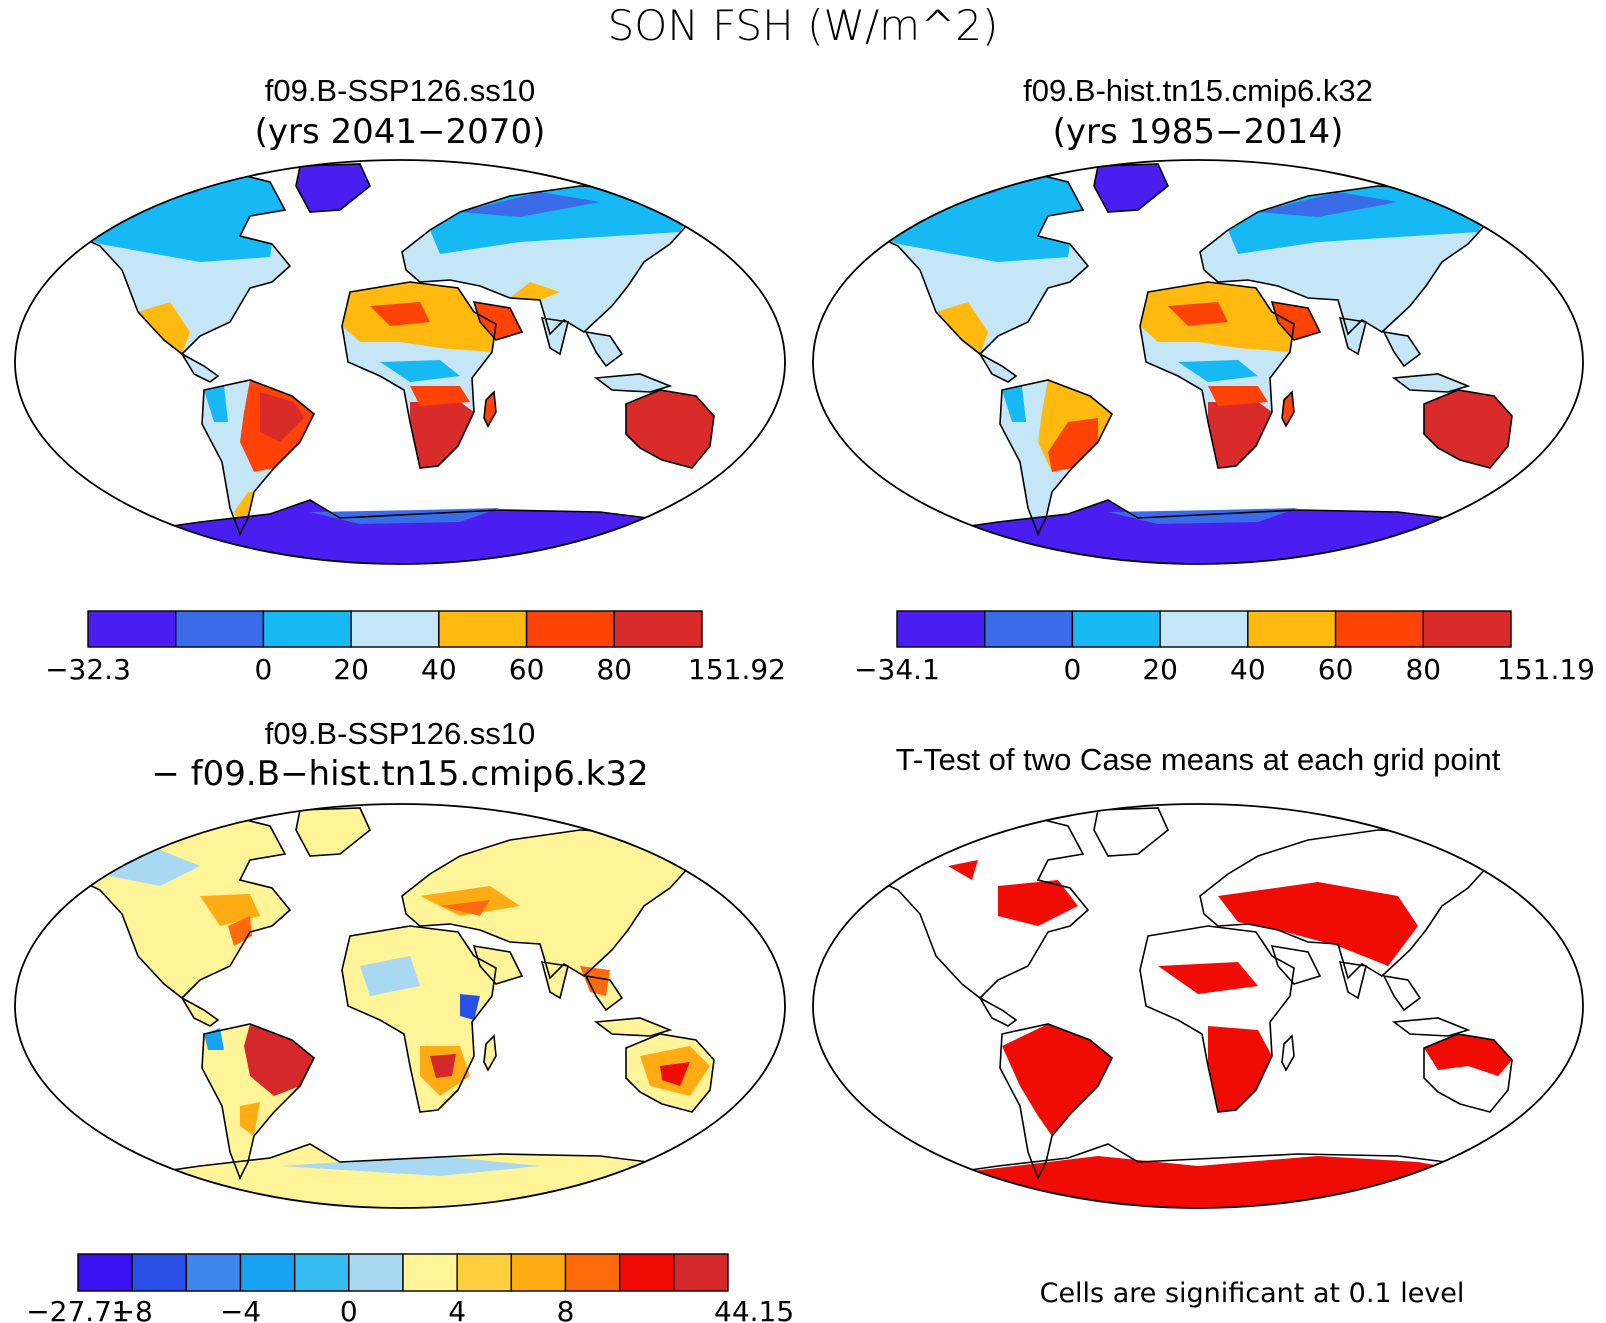  Describe the element at coordinates (1198, 90) in the screenshot. I see `panel2-title: f09.B-hist.tn15.cmip6.k32` at that location.